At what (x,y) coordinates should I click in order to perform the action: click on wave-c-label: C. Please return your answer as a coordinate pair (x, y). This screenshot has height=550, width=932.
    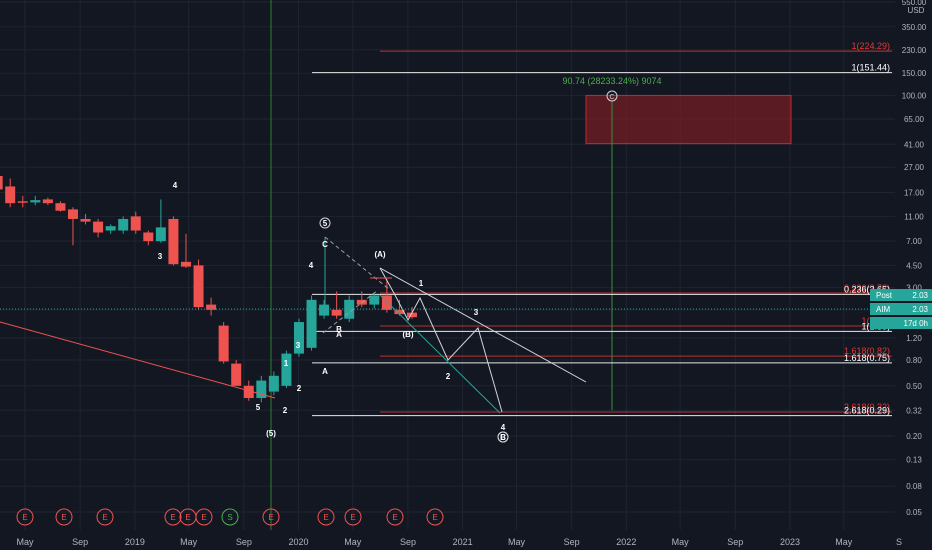
    Looking at the image, I should click on (611, 97).